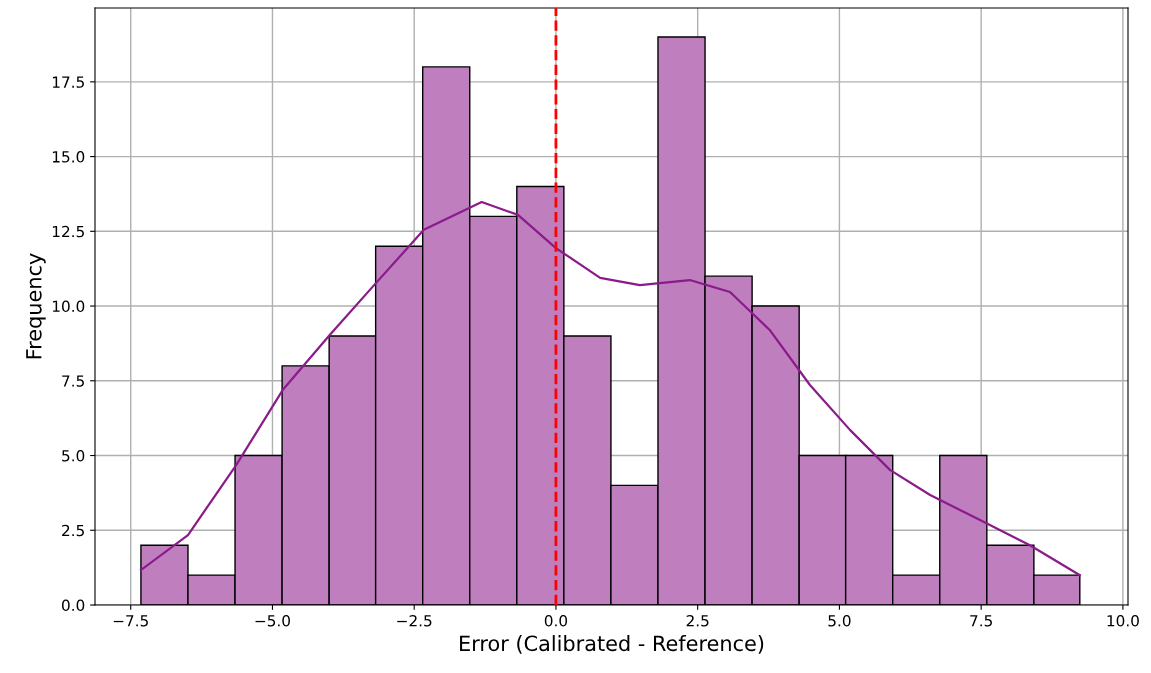 This screenshot has width=1151, height=673. What do you see at coordinates (73, 455) in the screenshot?
I see `y-tick-label: 5.0` at bounding box center [73, 455].